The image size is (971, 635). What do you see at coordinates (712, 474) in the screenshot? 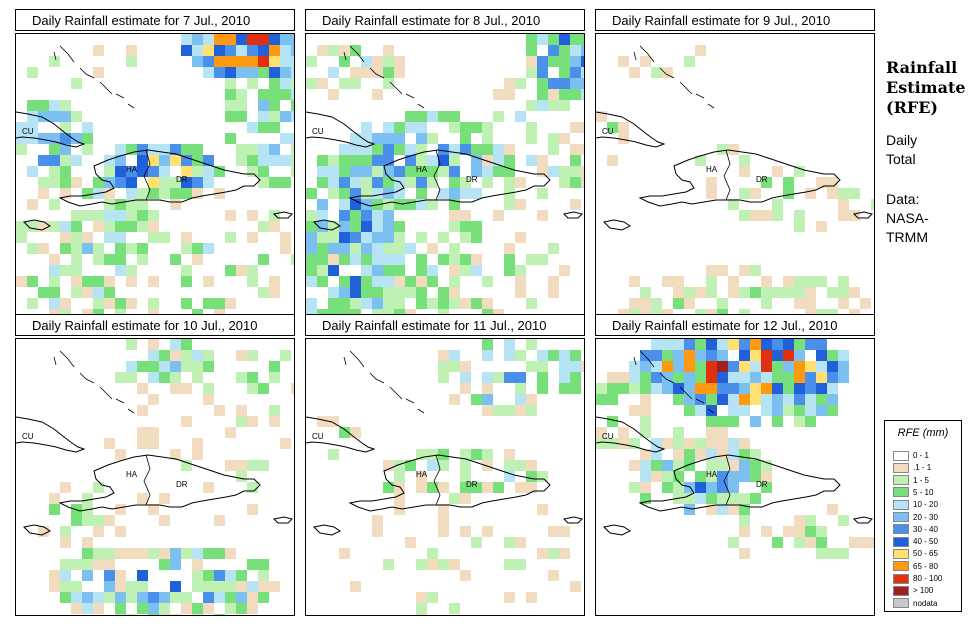
I see `country-label: HA` at bounding box center [712, 474].